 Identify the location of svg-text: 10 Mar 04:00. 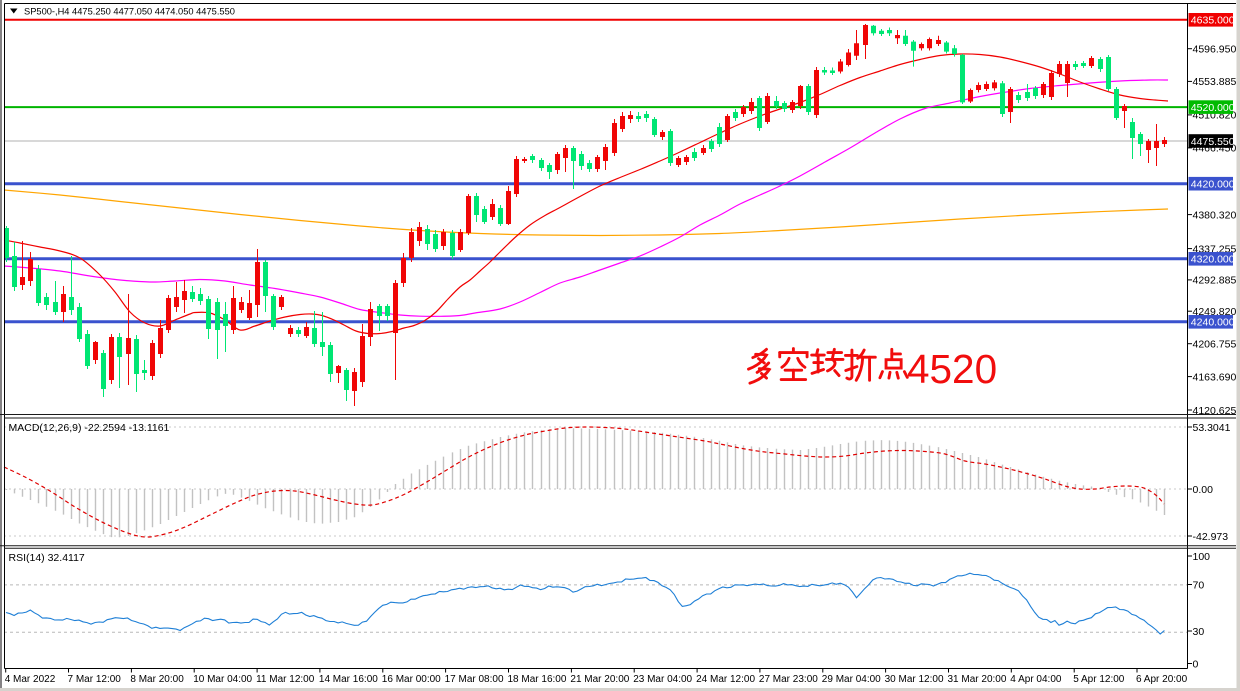
(222, 679).